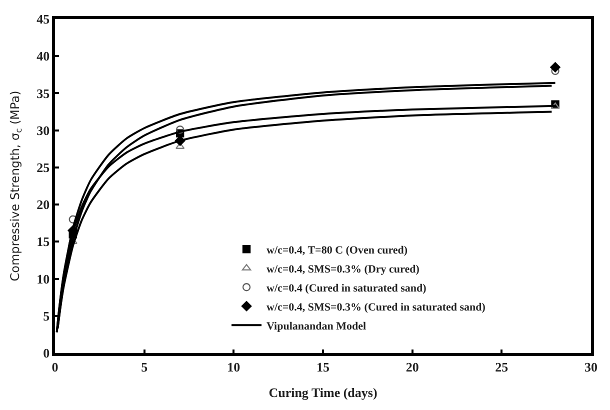  Describe the element at coordinates (46, 316) in the screenshot. I see `y-tick-label: 5` at that location.